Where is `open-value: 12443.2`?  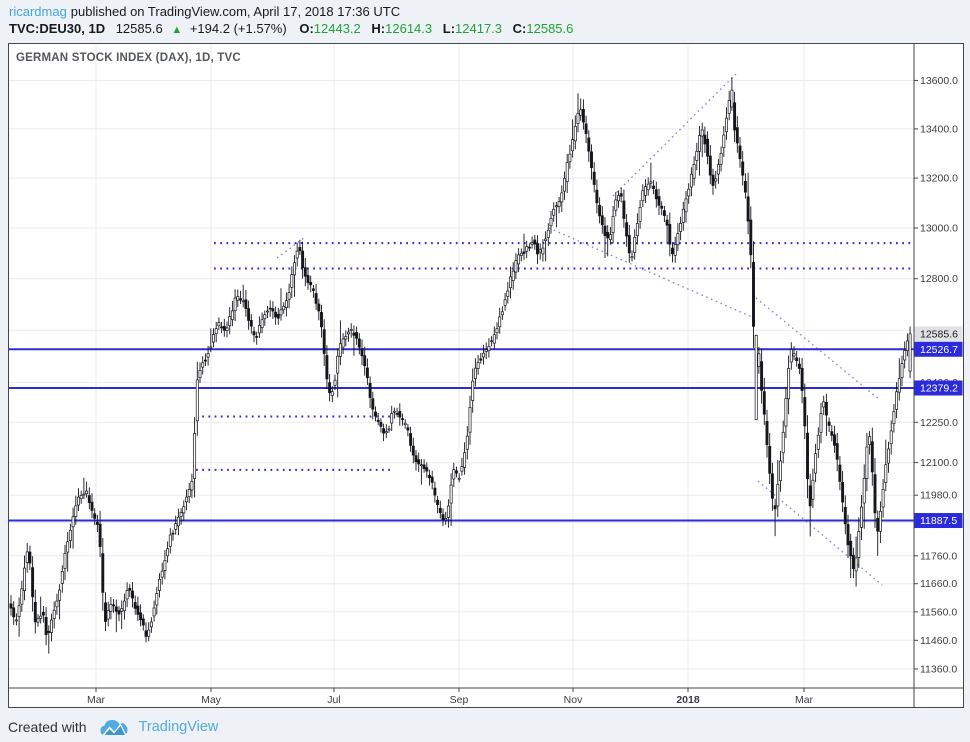
open-value: 12443.2 is located at coordinates (337, 28).